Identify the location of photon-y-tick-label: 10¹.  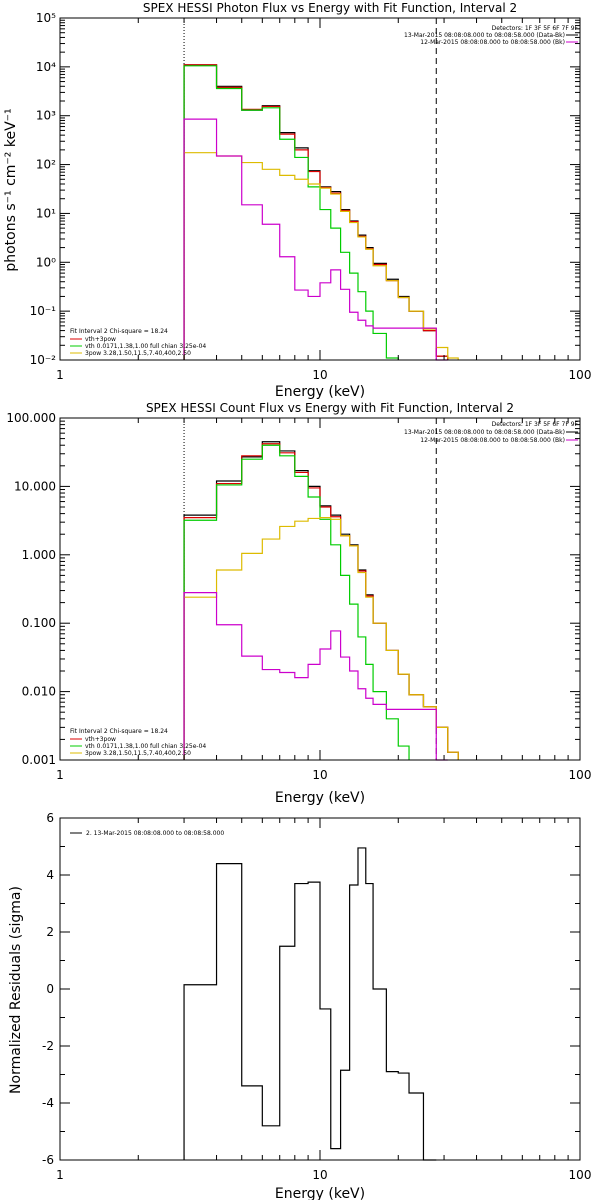
(46, 213).